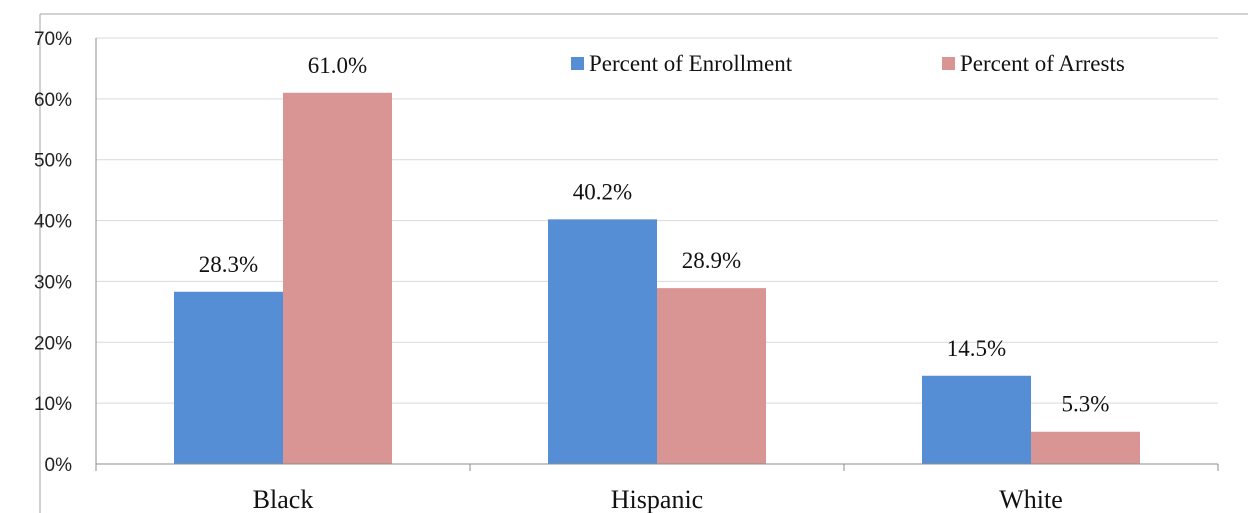  Describe the element at coordinates (53, 222) in the screenshot. I see `y-tick-label: 40%` at that location.